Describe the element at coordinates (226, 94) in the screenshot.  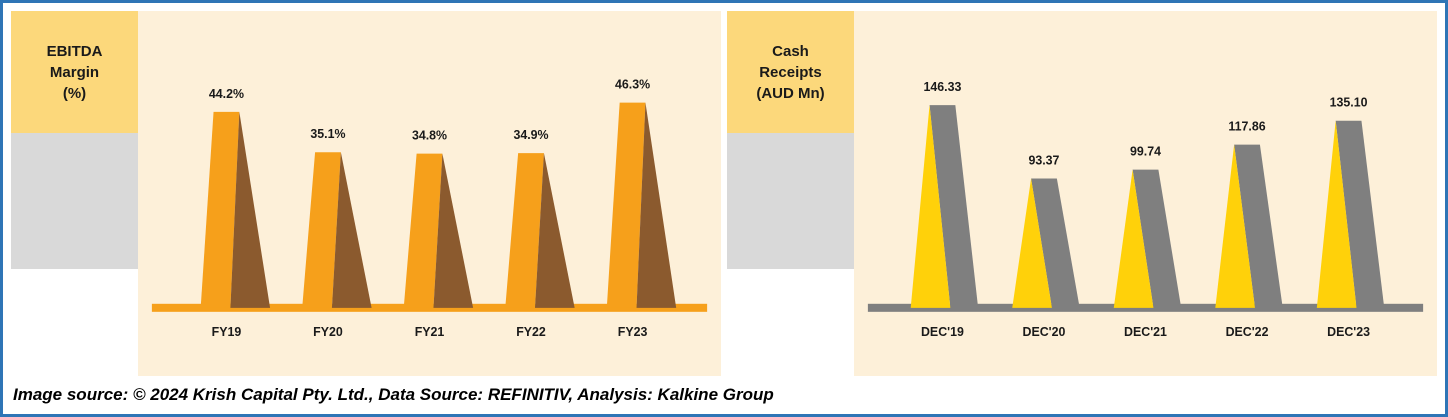
I see `value-label: 44.2%` at that location.